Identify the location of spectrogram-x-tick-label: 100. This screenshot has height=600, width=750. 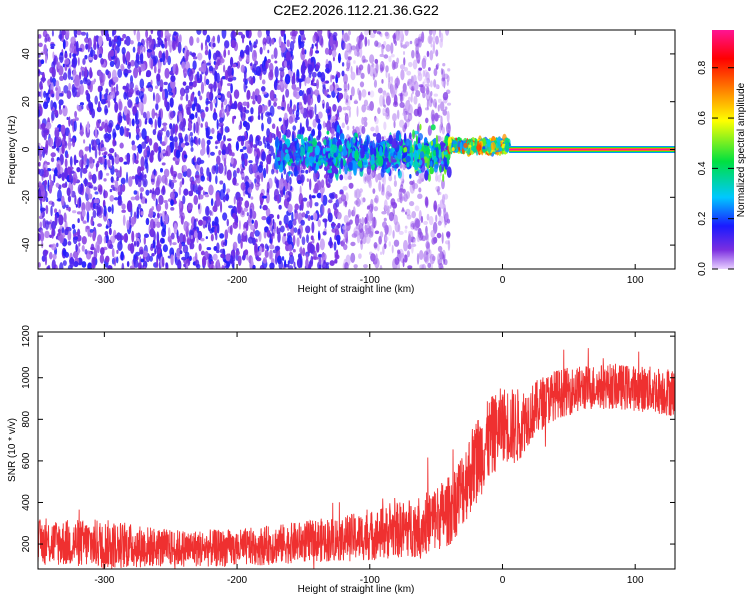
(635, 280).